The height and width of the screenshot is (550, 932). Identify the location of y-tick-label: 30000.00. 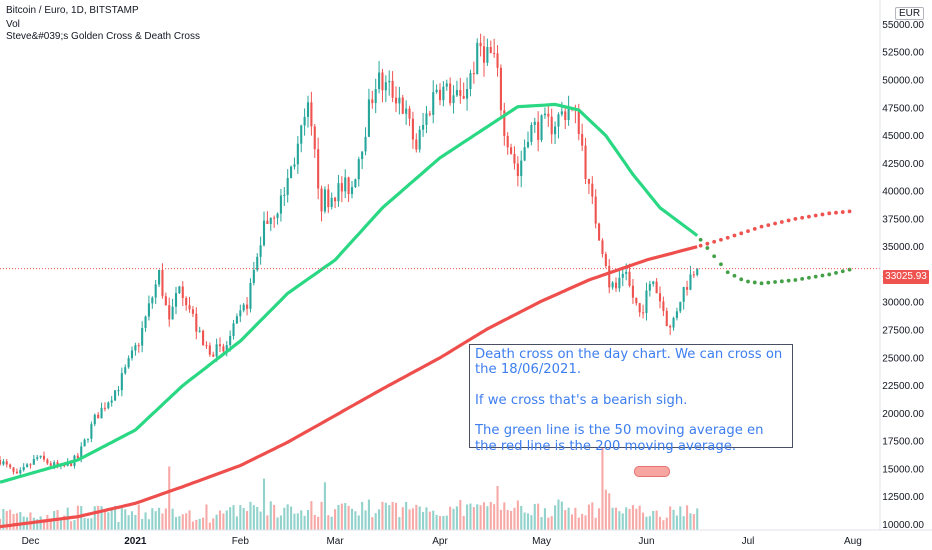
(903, 303).